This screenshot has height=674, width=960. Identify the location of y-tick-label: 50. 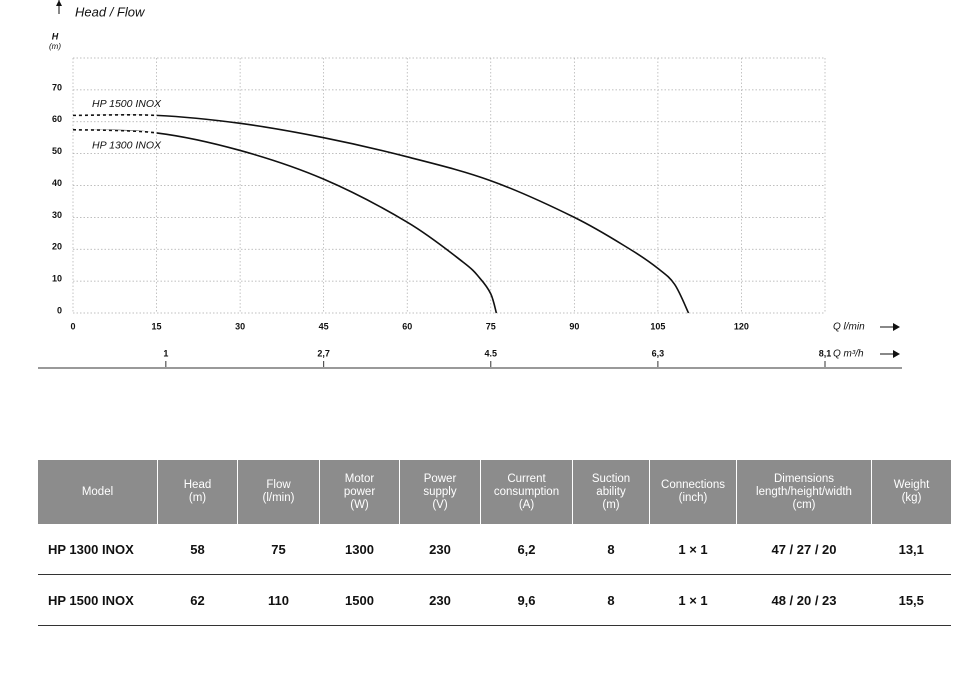
(57, 151).